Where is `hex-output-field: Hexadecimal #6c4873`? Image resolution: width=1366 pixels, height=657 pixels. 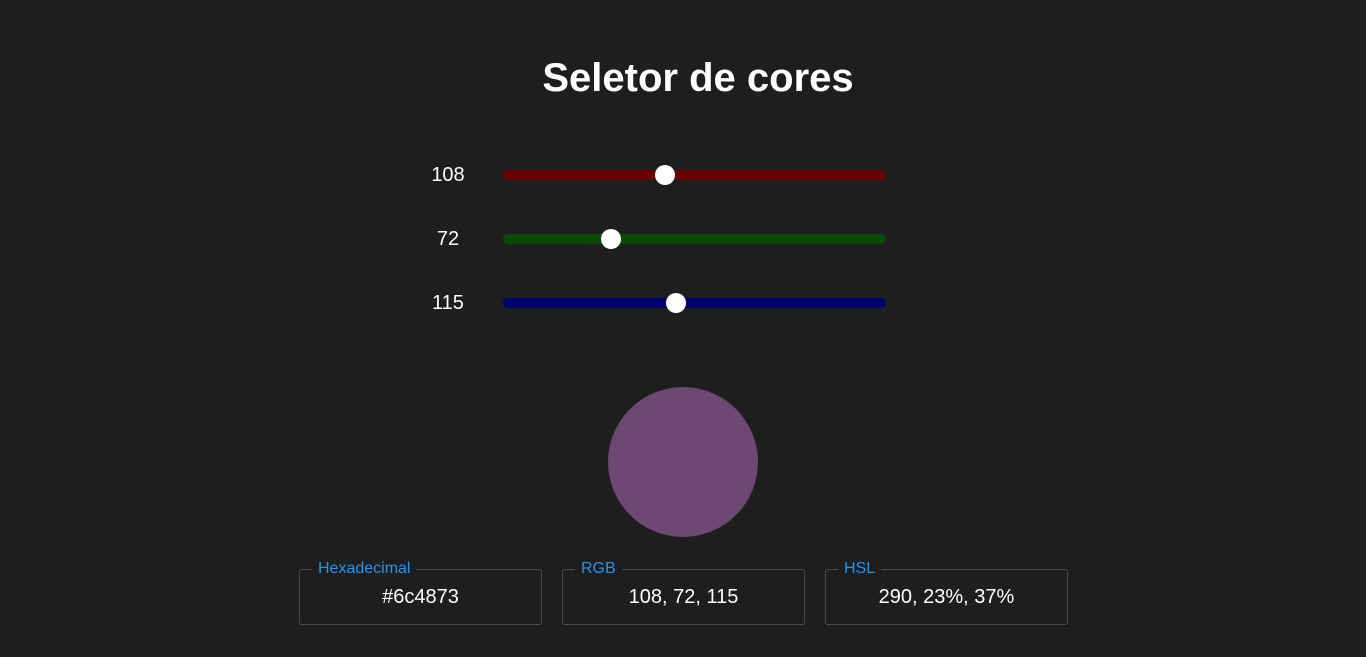 hex-output-field: Hexadecimal #6c4873 is located at coordinates (420, 593).